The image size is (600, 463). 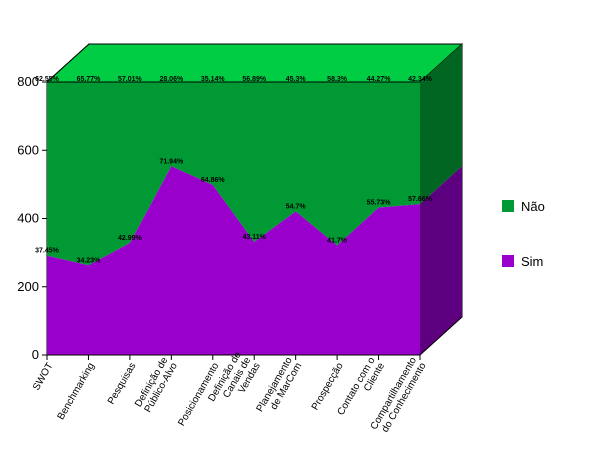 What do you see at coordinates (213, 79) in the screenshot?
I see `data-label-nao: 35.14%` at bounding box center [213, 79].